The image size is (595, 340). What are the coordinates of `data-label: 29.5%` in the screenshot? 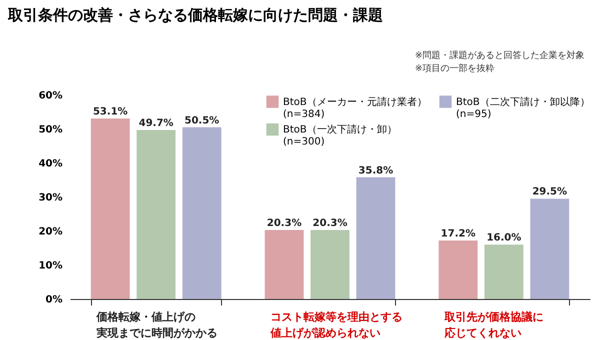 It's located at (550, 192).